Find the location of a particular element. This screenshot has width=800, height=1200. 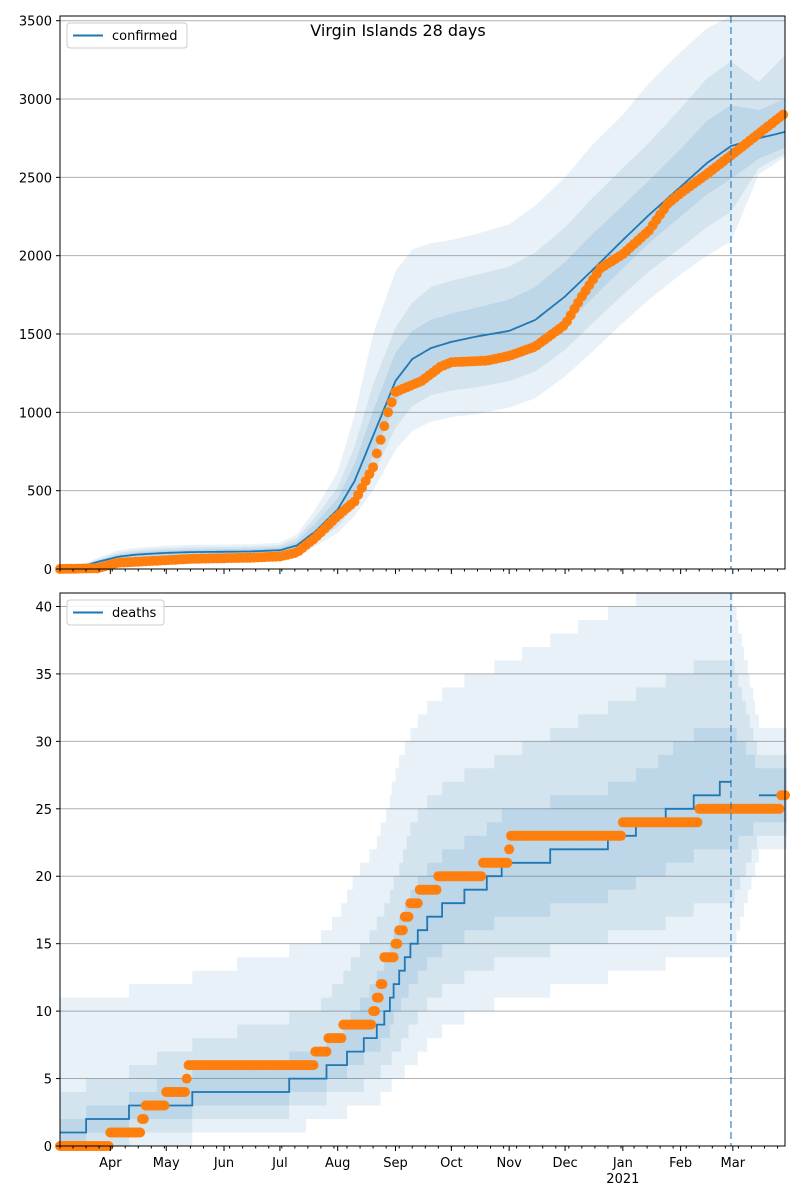

y-tick-label: 2500 is located at coordinates (35, 178).